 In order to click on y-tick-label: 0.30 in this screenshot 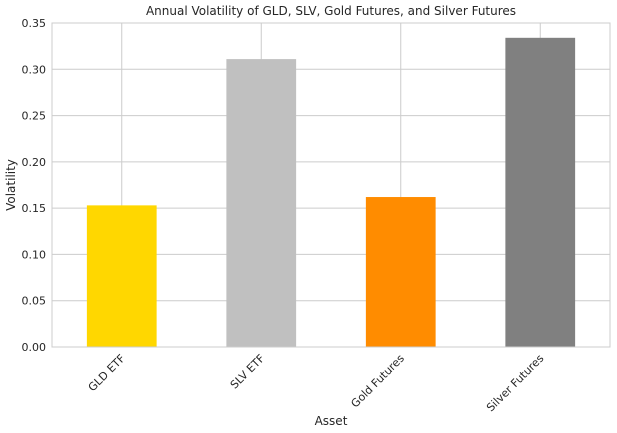, I will do `click(34, 69)`.